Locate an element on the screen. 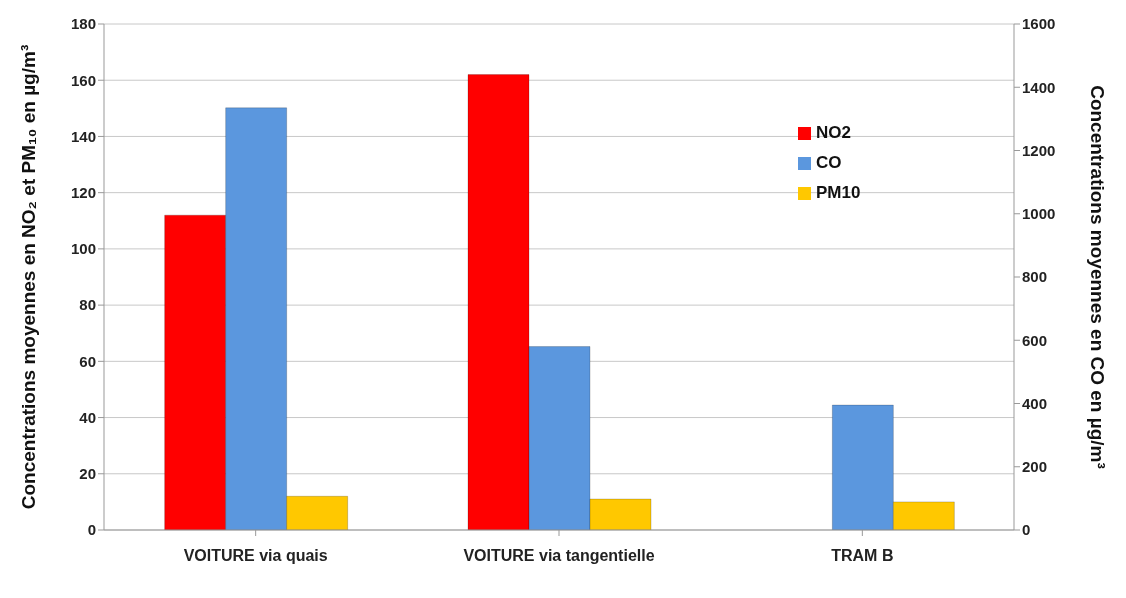 Image resolution: width=1126 pixels, height=598 pixels. y-tick-label: 0 is located at coordinates (91, 530).